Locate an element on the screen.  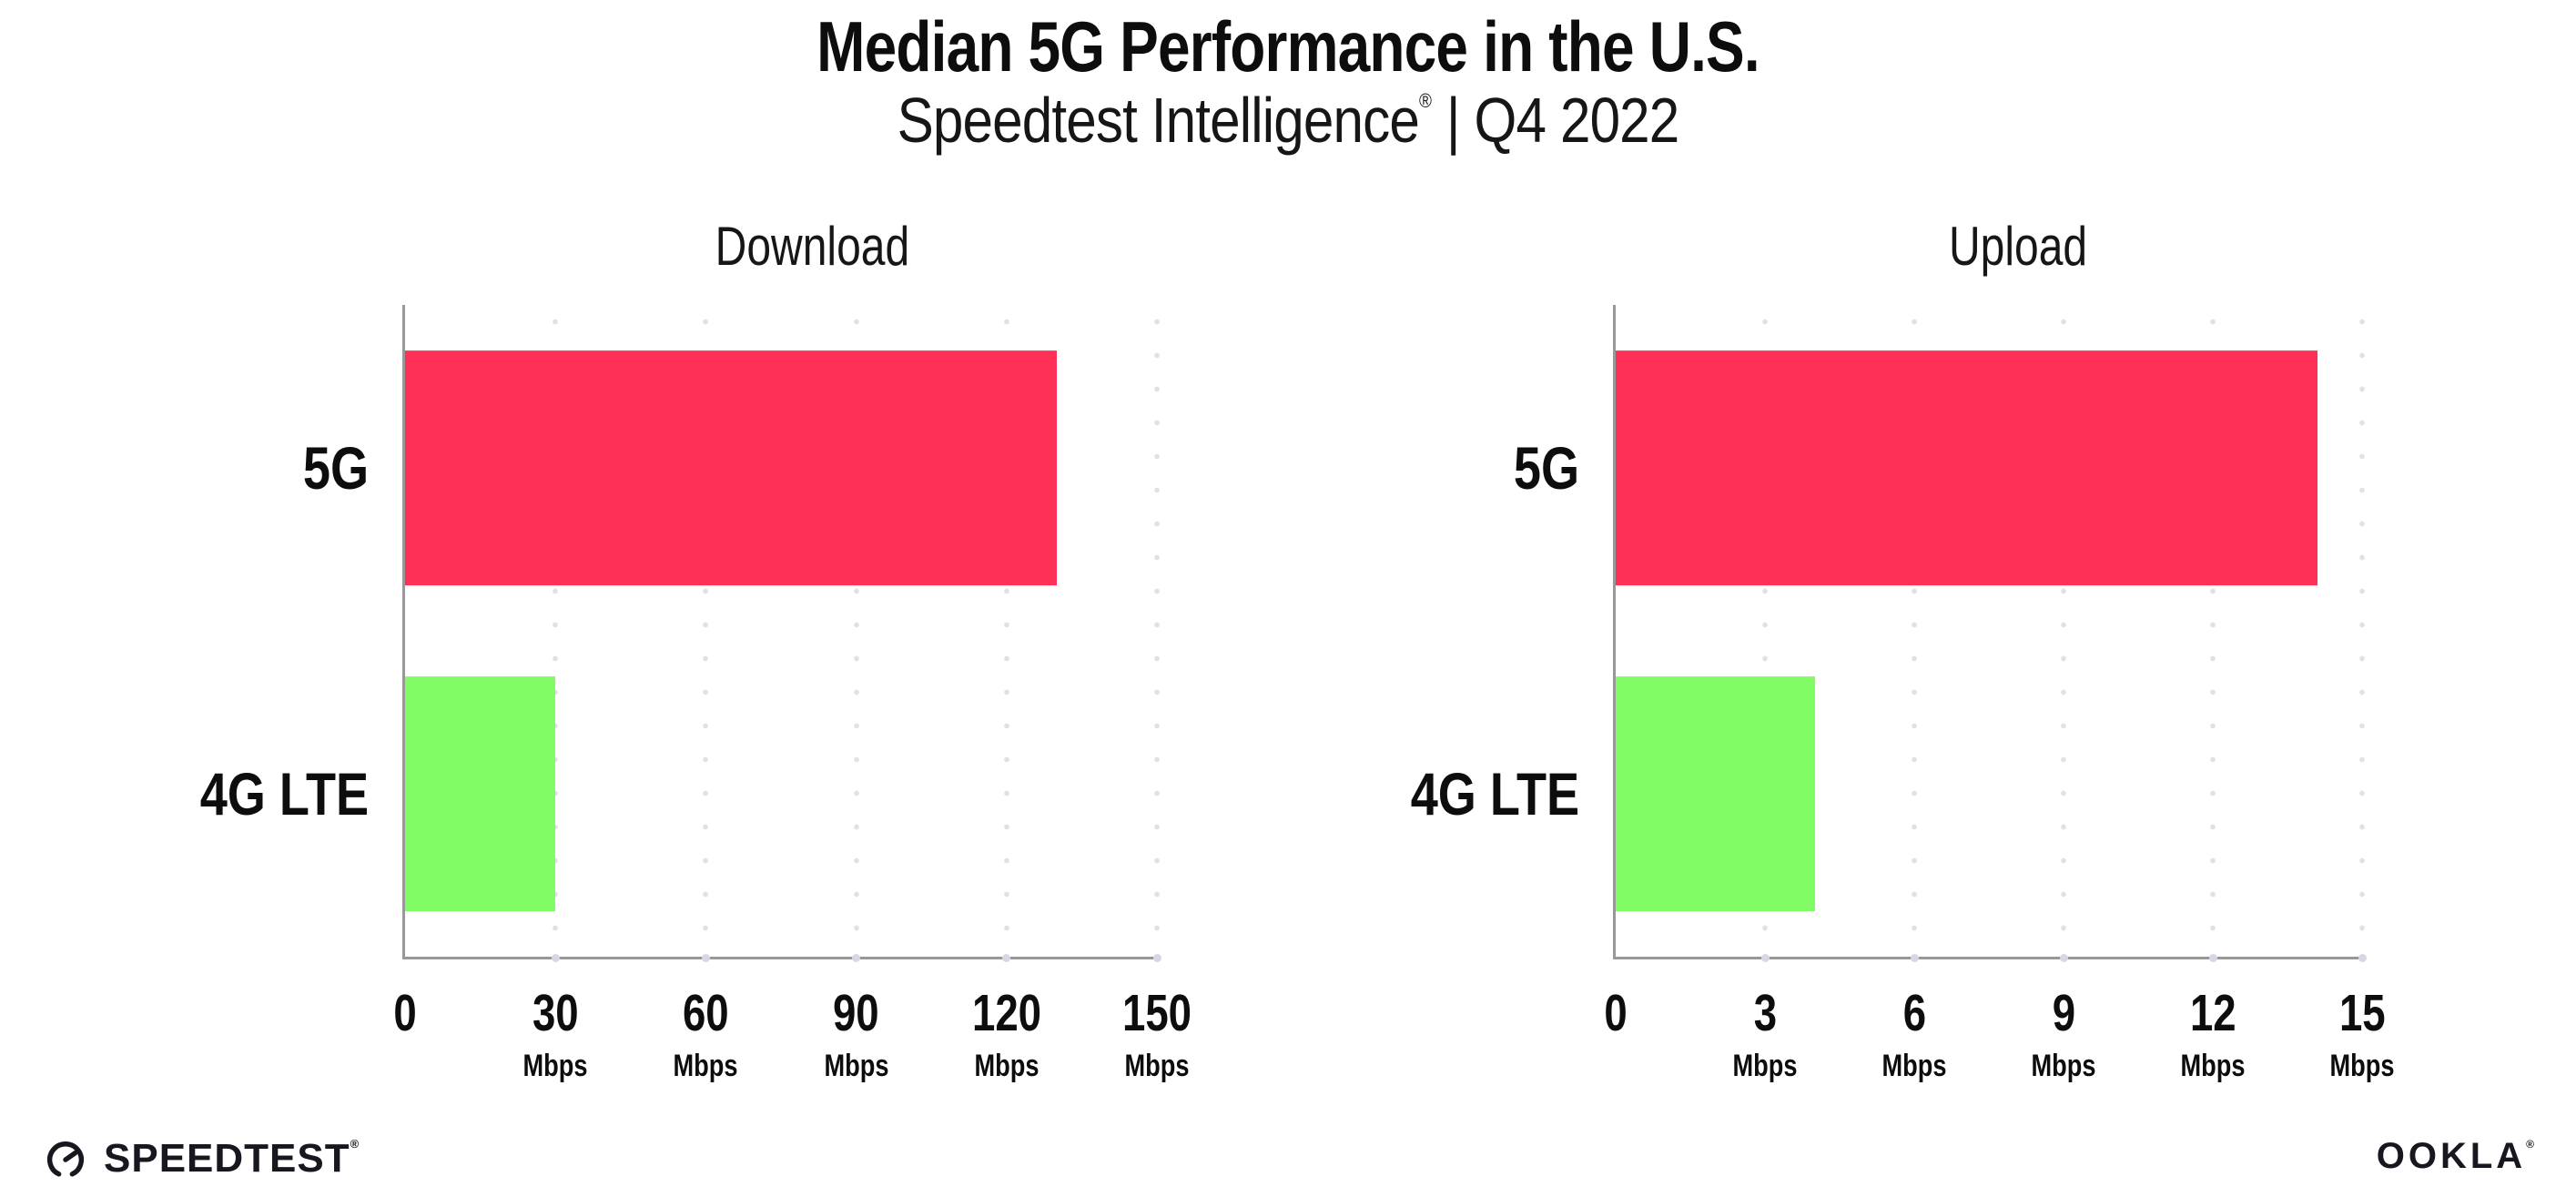
upload-chart-title-text: Upload is located at coordinates (2018, 246).